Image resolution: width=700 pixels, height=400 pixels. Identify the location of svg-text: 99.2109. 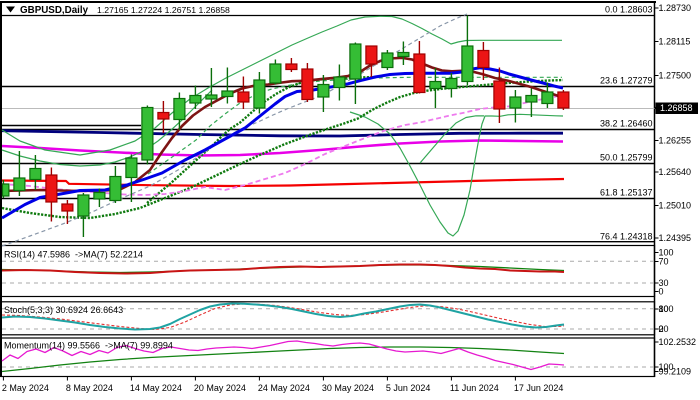
(675, 372).